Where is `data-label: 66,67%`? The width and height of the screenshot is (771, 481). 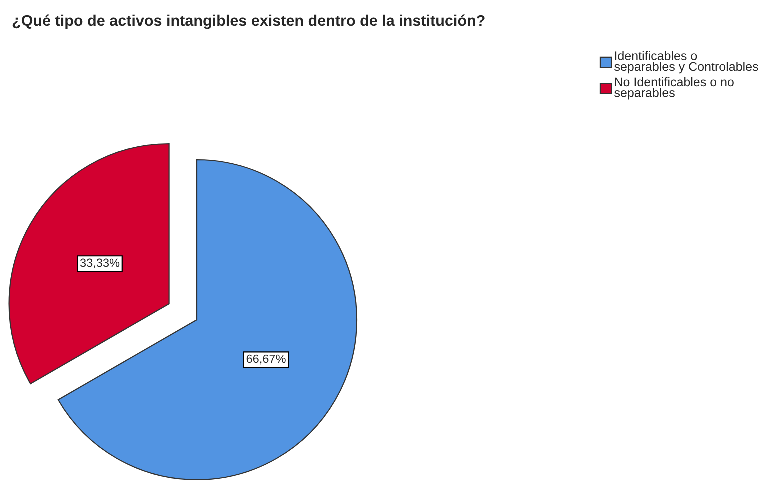
data-label: 66,67% is located at coordinates (266, 359).